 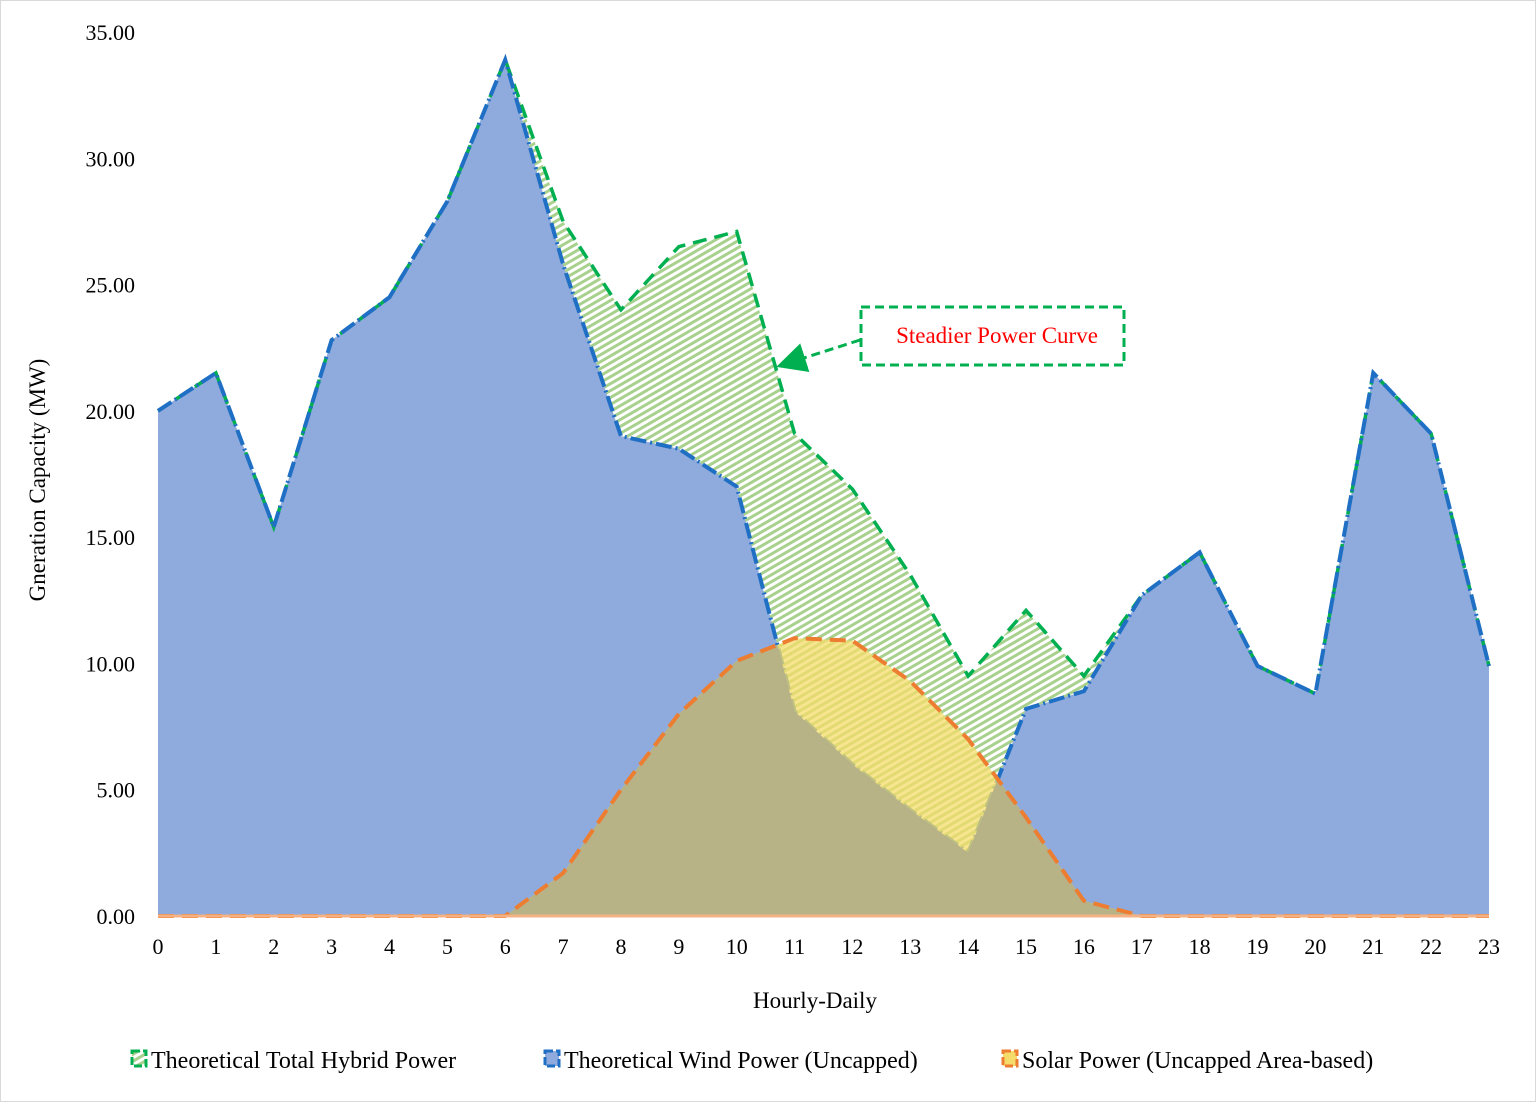 I want to click on x-tick-label: 9, so click(x=678, y=946).